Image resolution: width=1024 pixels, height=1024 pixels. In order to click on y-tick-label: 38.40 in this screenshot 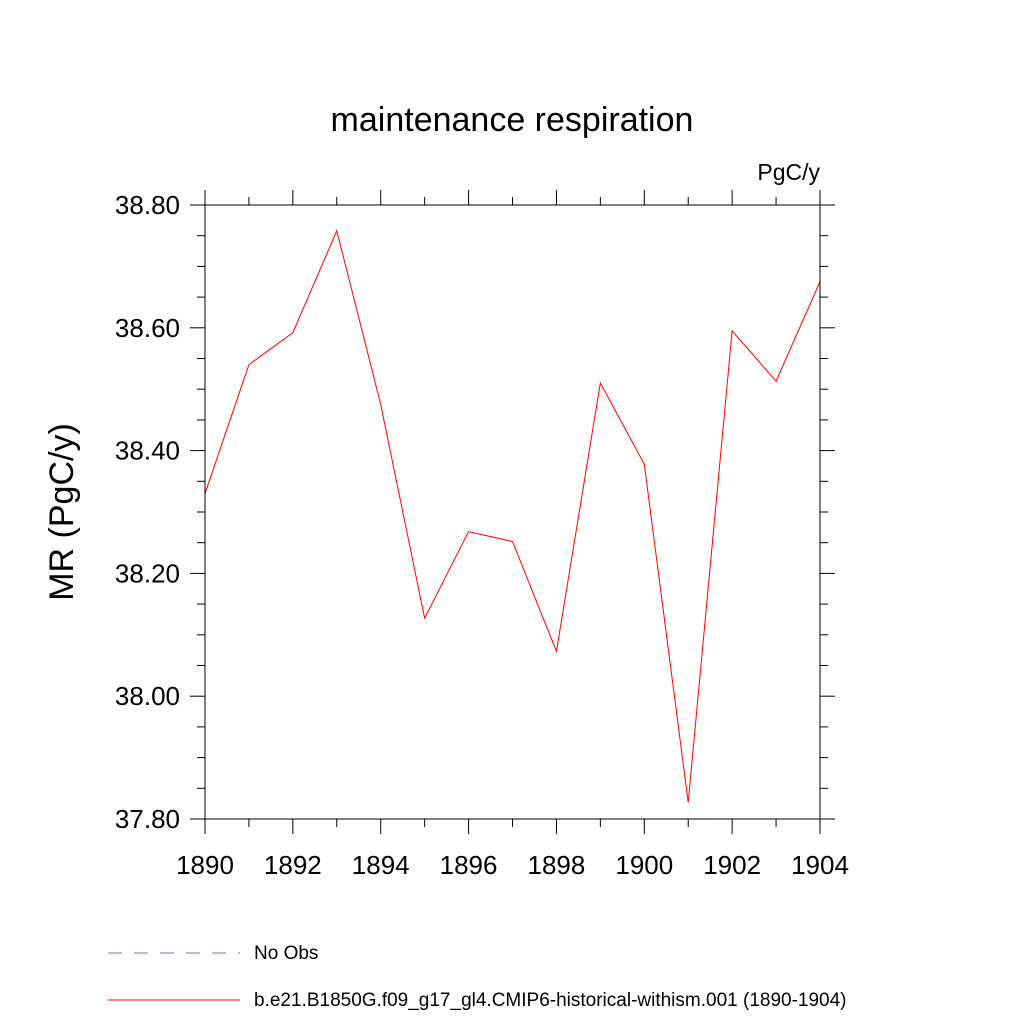, I will do `click(147, 451)`.